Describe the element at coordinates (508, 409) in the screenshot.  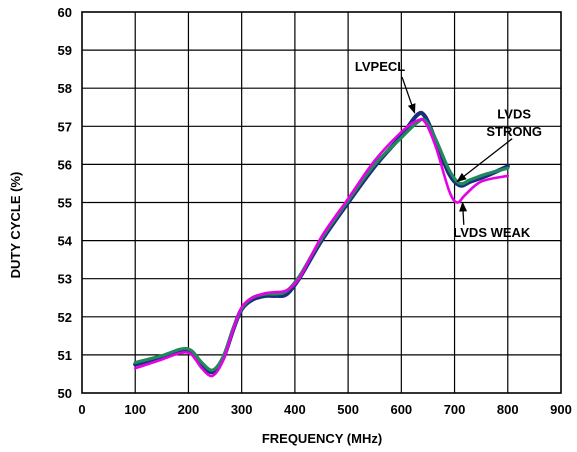
I see `x-tick-label: 800` at that location.